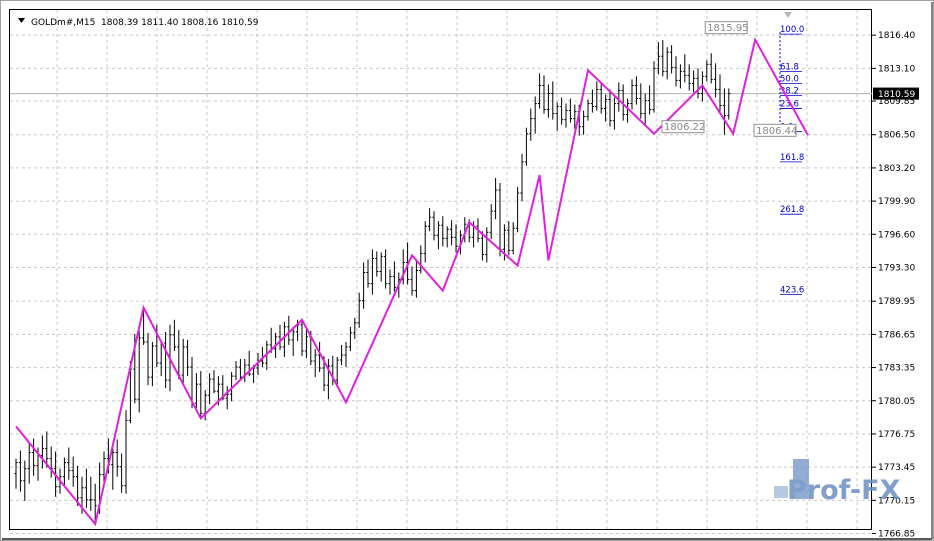 This screenshot has width=934, height=541. What do you see at coordinates (844, 490) in the screenshot?
I see `watermark-text: Prof-FX` at bounding box center [844, 490].